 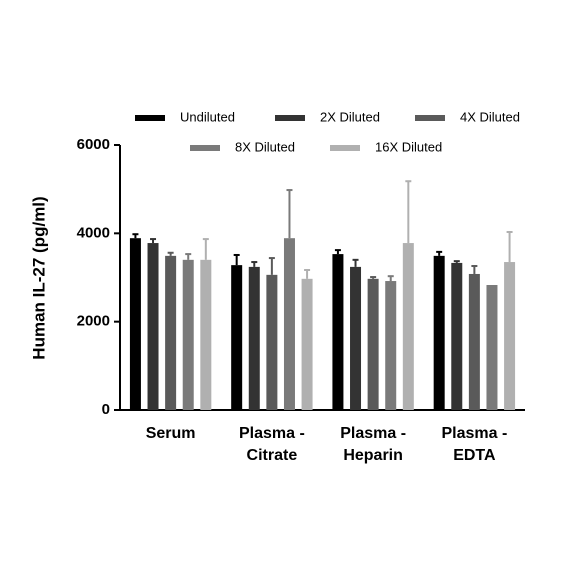 What do you see at coordinates (350, 116) in the screenshot?
I see `legend-label: 2X Diluted` at bounding box center [350, 116].